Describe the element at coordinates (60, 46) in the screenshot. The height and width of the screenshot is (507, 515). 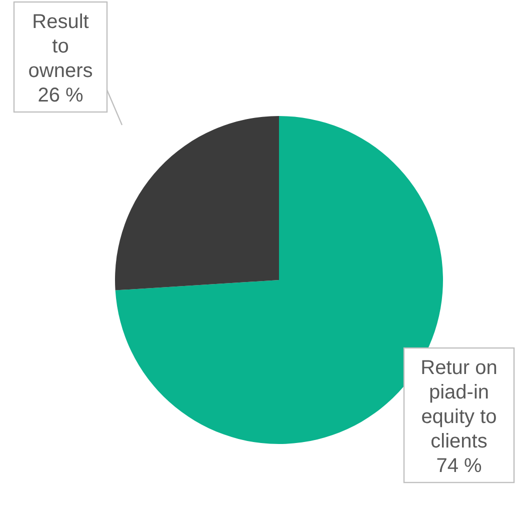
I see `slice-label: Result to owners` at that location.